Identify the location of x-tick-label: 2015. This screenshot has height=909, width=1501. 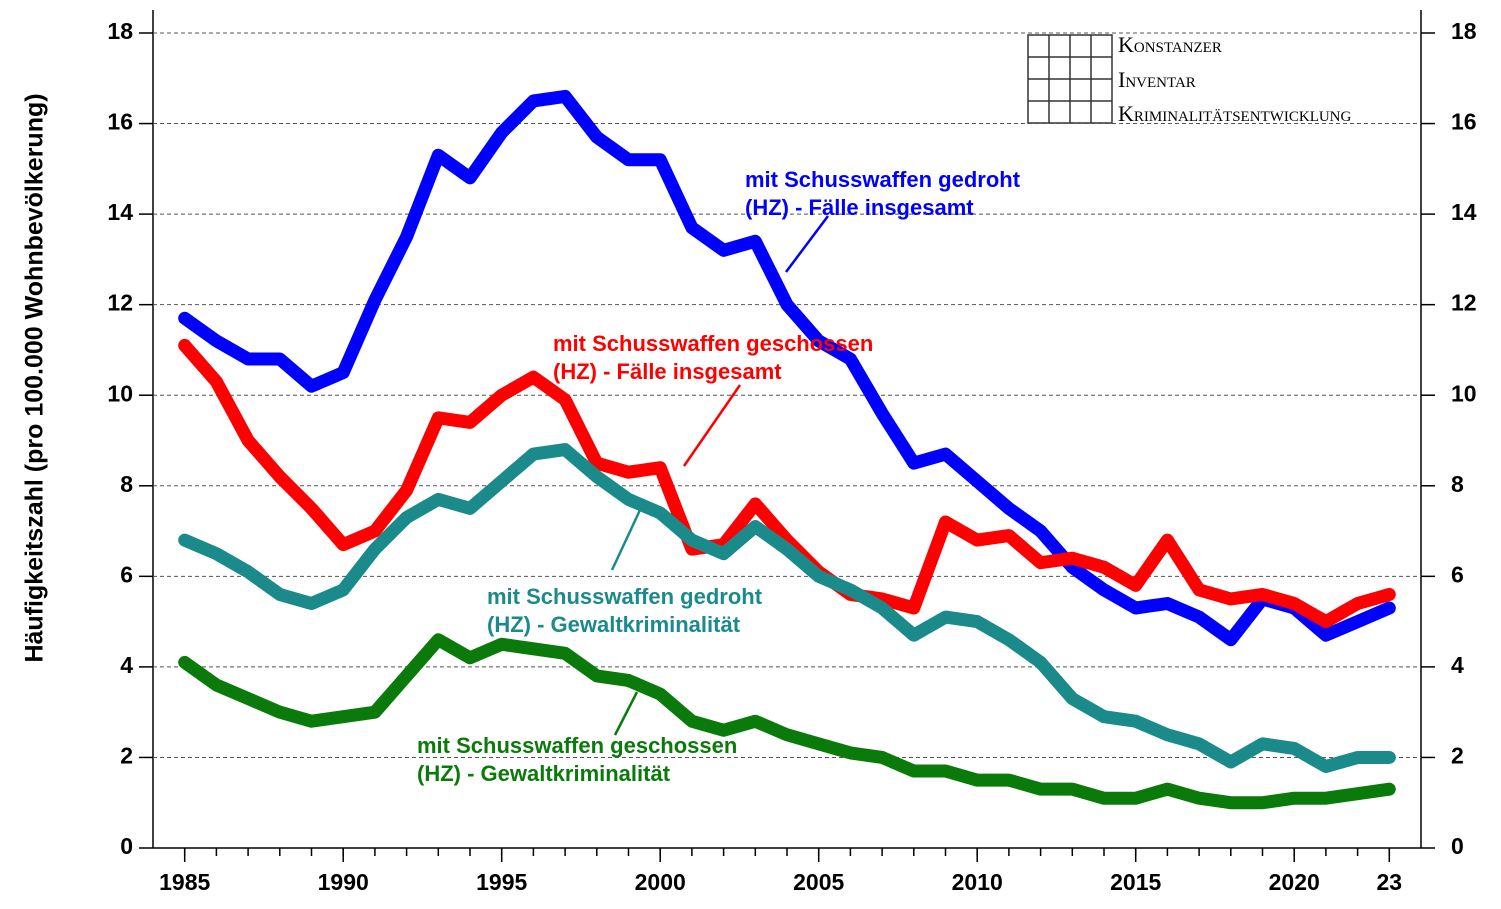
(1135, 882).